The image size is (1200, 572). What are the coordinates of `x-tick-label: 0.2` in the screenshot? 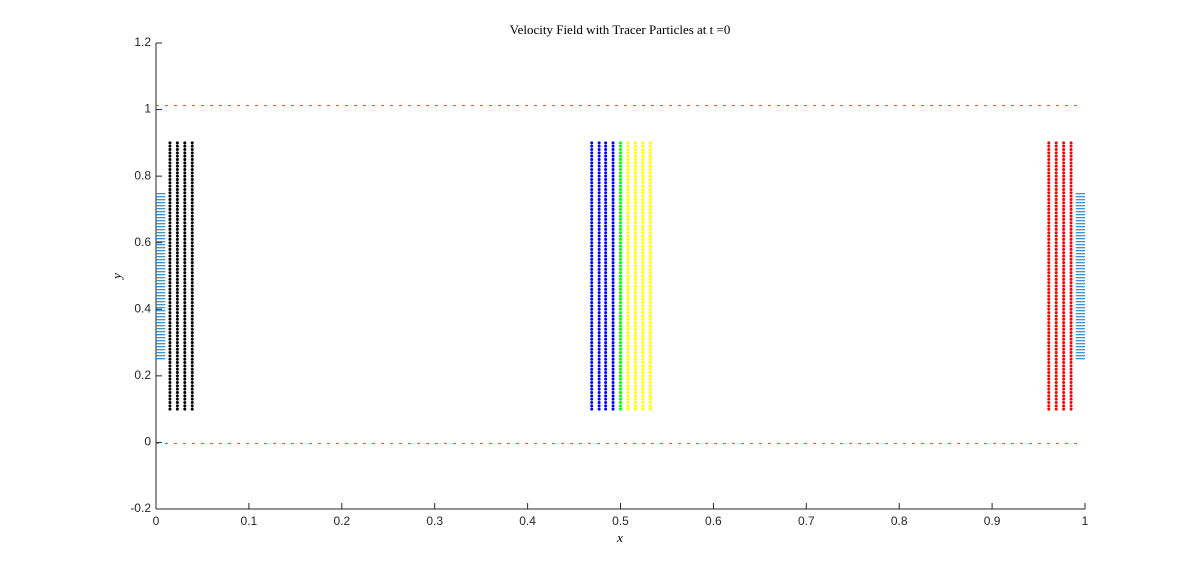 It's located at (341, 521).